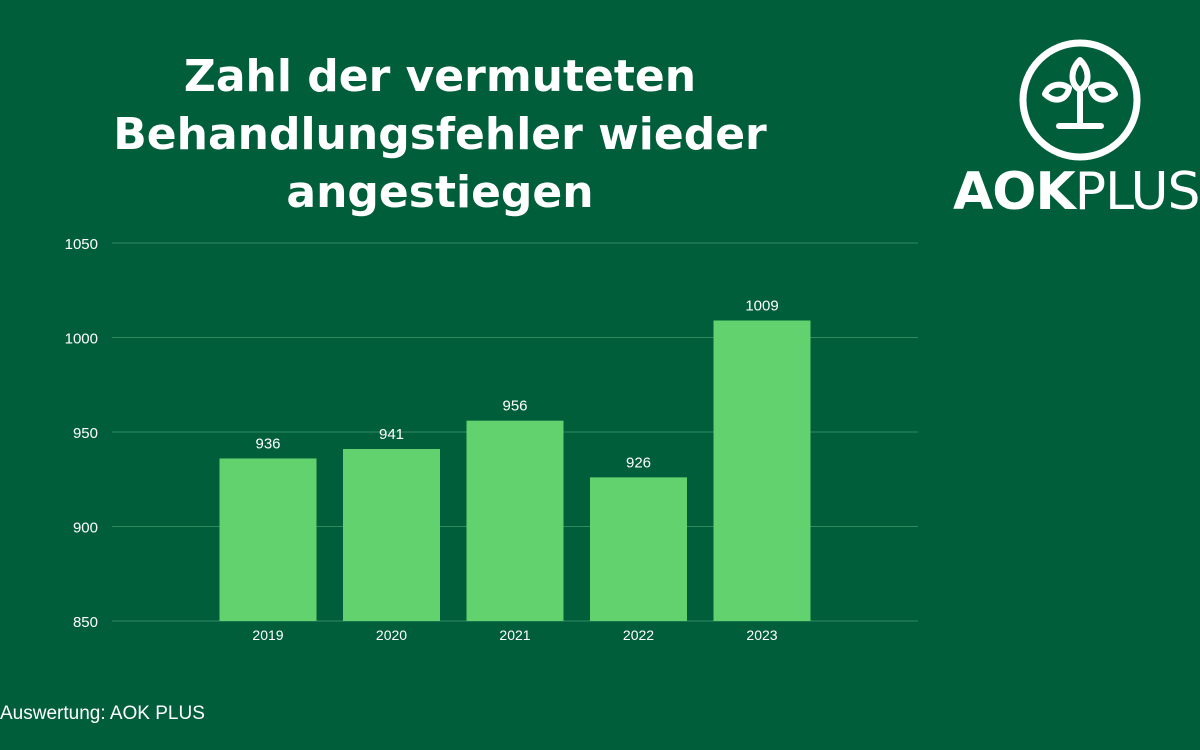 This screenshot has height=750, width=1200. Describe the element at coordinates (102, 713) in the screenshot. I see `source-note: Auswertung: AOK PLUS` at that location.